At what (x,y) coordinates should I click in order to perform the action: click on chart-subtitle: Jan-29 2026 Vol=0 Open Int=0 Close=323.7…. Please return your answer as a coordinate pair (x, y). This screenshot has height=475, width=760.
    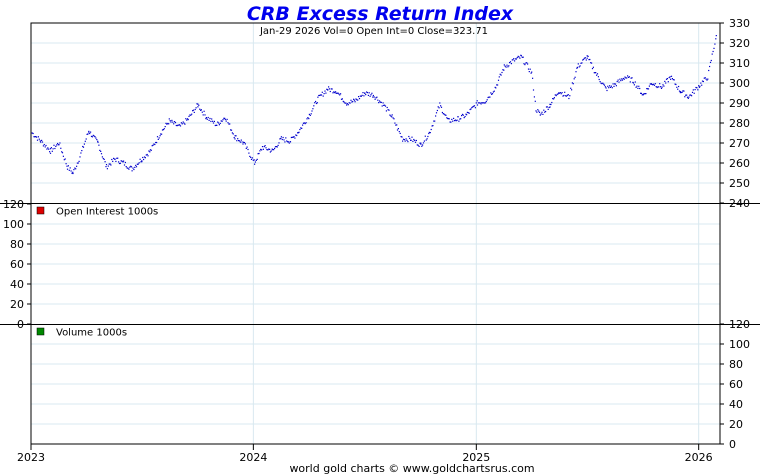
    Looking at the image, I should click on (373, 31).